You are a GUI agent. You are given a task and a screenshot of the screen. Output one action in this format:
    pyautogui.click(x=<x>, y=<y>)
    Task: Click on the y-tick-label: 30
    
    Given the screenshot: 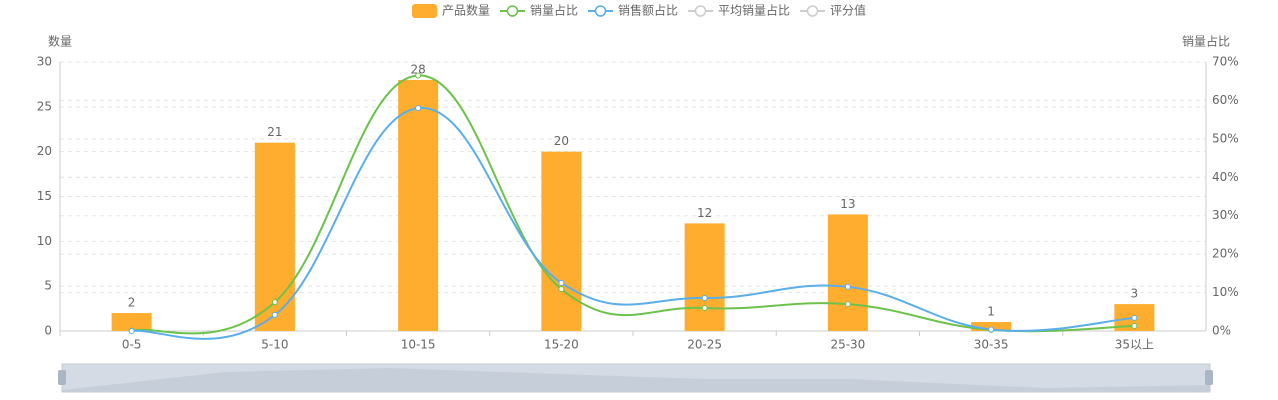 What is the action you would take?
    pyautogui.click(x=44, y=62)
    